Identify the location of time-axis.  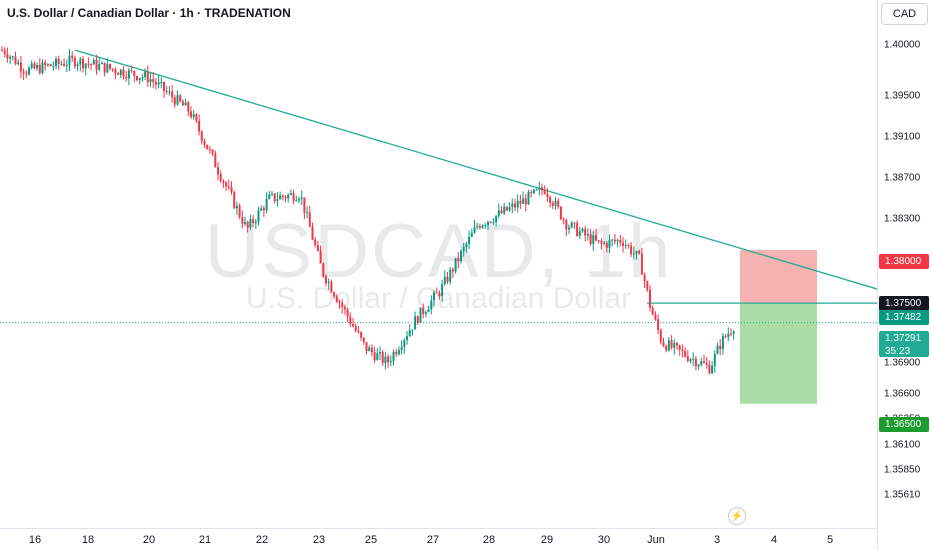
(438, 539).